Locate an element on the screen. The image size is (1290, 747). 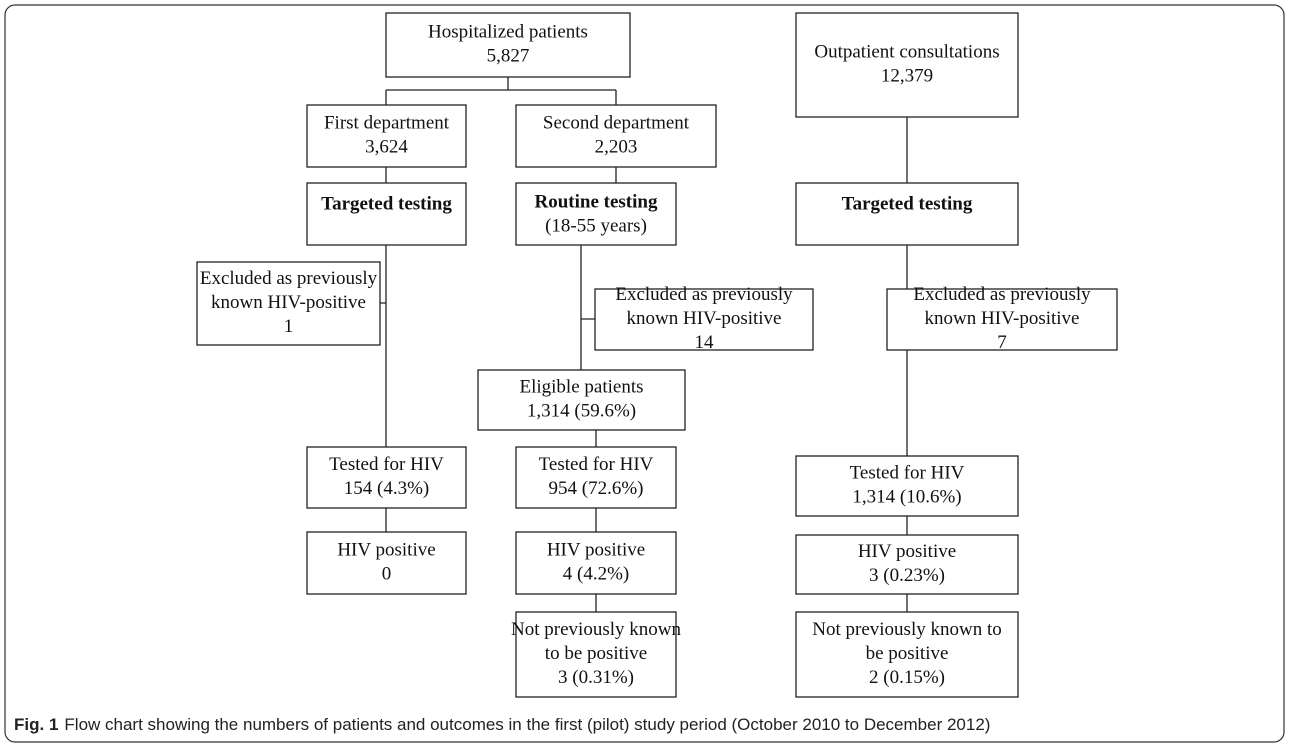
box-text: 1,314 (59.6%) is located at coordinates (581, 410).